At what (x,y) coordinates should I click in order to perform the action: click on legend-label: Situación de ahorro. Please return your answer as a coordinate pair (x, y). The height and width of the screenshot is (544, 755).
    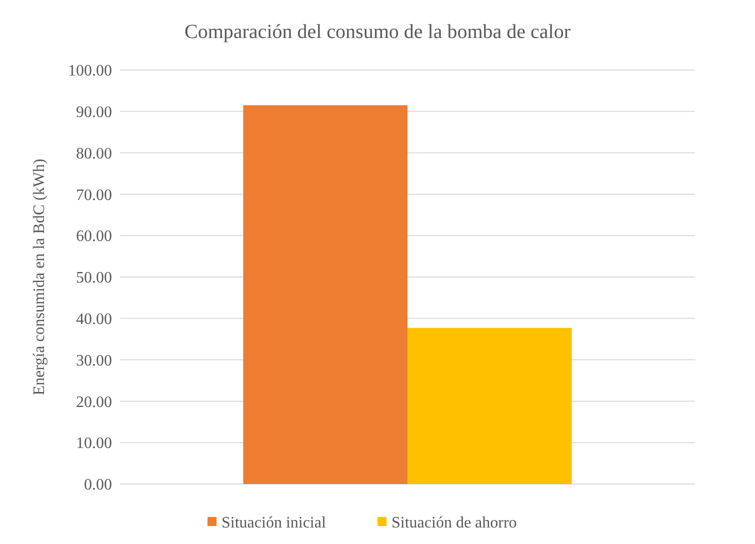
    Looking at the image, I should click on (454, 523).